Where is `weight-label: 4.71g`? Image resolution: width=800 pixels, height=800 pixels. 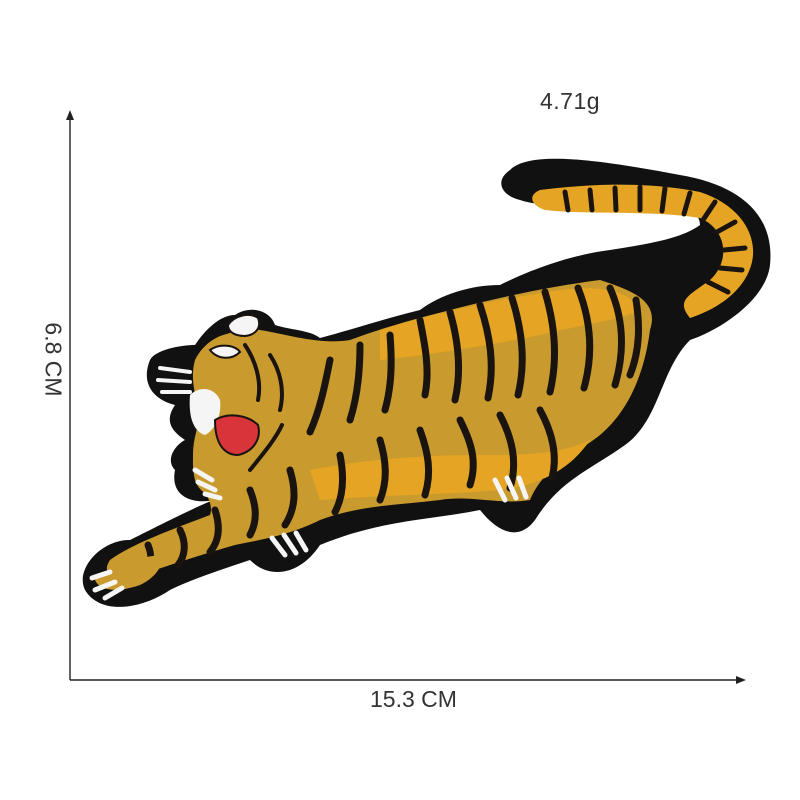 weight-label: 4.71g is located at coordinates (570, 101).